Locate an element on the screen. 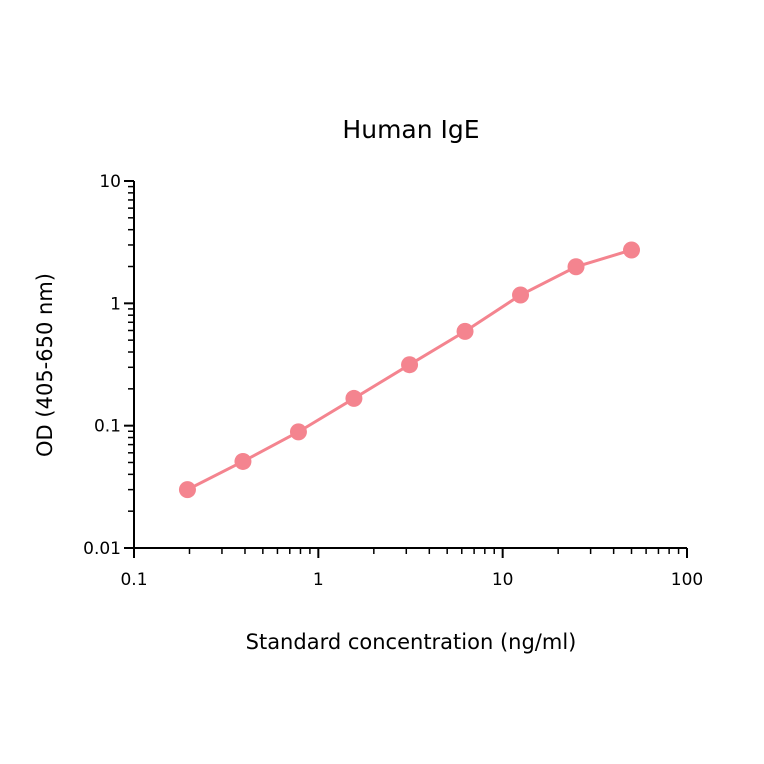 This screenshot has width=764, height=764. y-tick-label: 10 is located at coordinates (110, 182).